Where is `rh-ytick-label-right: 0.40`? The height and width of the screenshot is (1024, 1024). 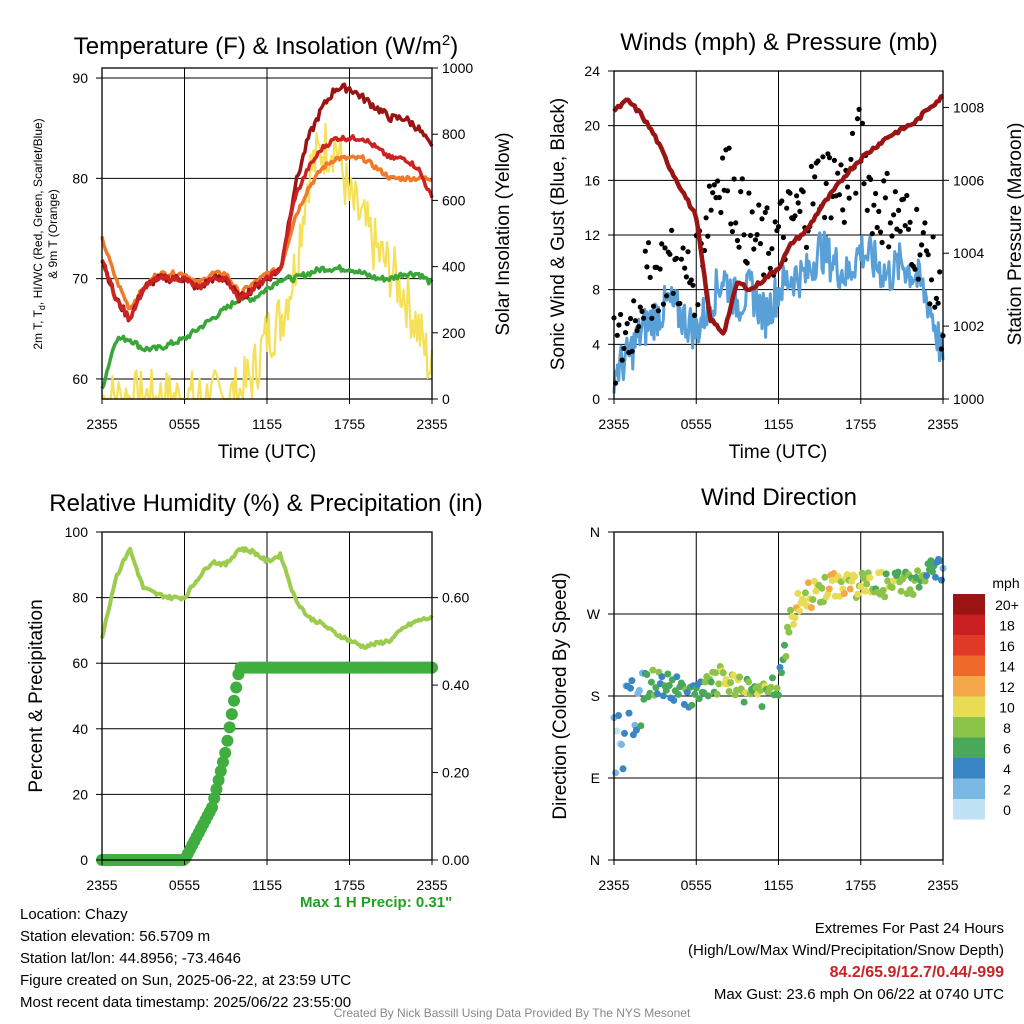
rh-ytick-label-right: 0.40 is located at coordinates (455, 685).